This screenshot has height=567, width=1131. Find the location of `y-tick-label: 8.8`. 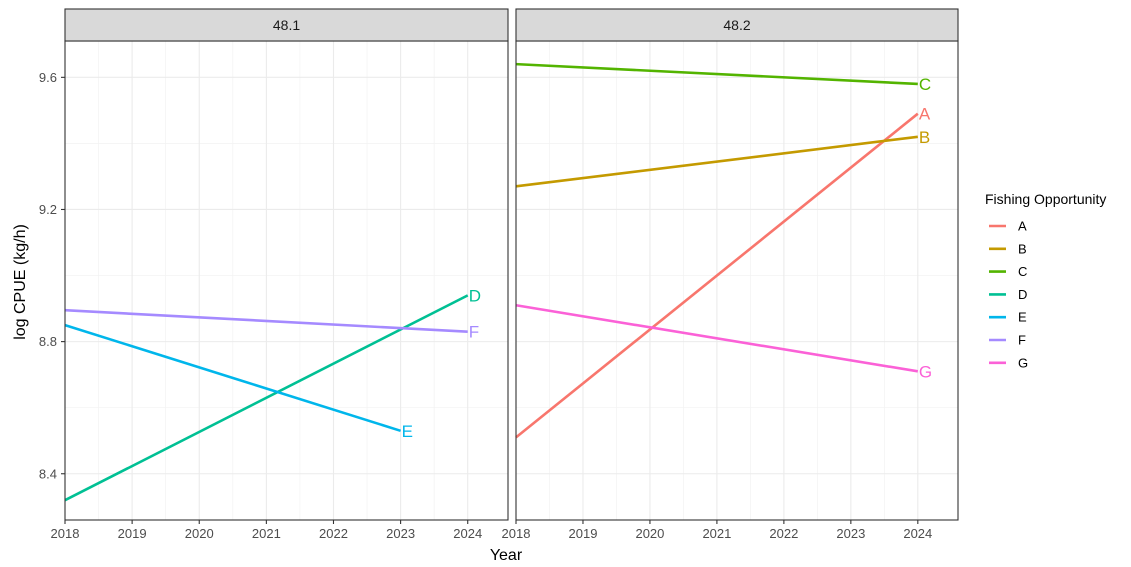

y-tick-label: 8.8 is located at coordinates (48, 341).